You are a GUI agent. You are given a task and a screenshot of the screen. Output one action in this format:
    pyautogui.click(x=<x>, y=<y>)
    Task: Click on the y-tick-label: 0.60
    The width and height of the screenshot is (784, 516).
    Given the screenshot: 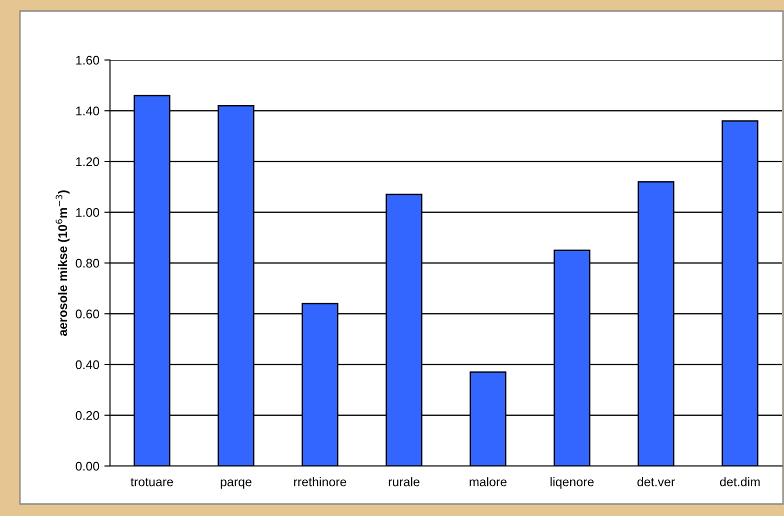 What is the action you would take?
    pyautogui.click(x=88, y=314)
    